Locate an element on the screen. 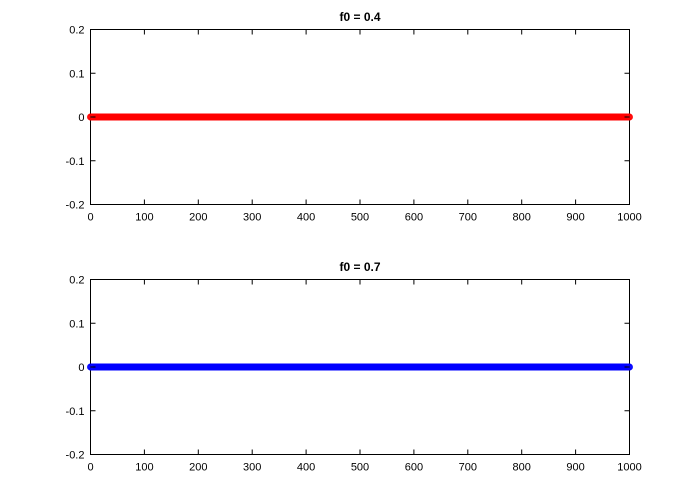  chart-title: f0 = 0.7 is located at coordinates (359, 267).